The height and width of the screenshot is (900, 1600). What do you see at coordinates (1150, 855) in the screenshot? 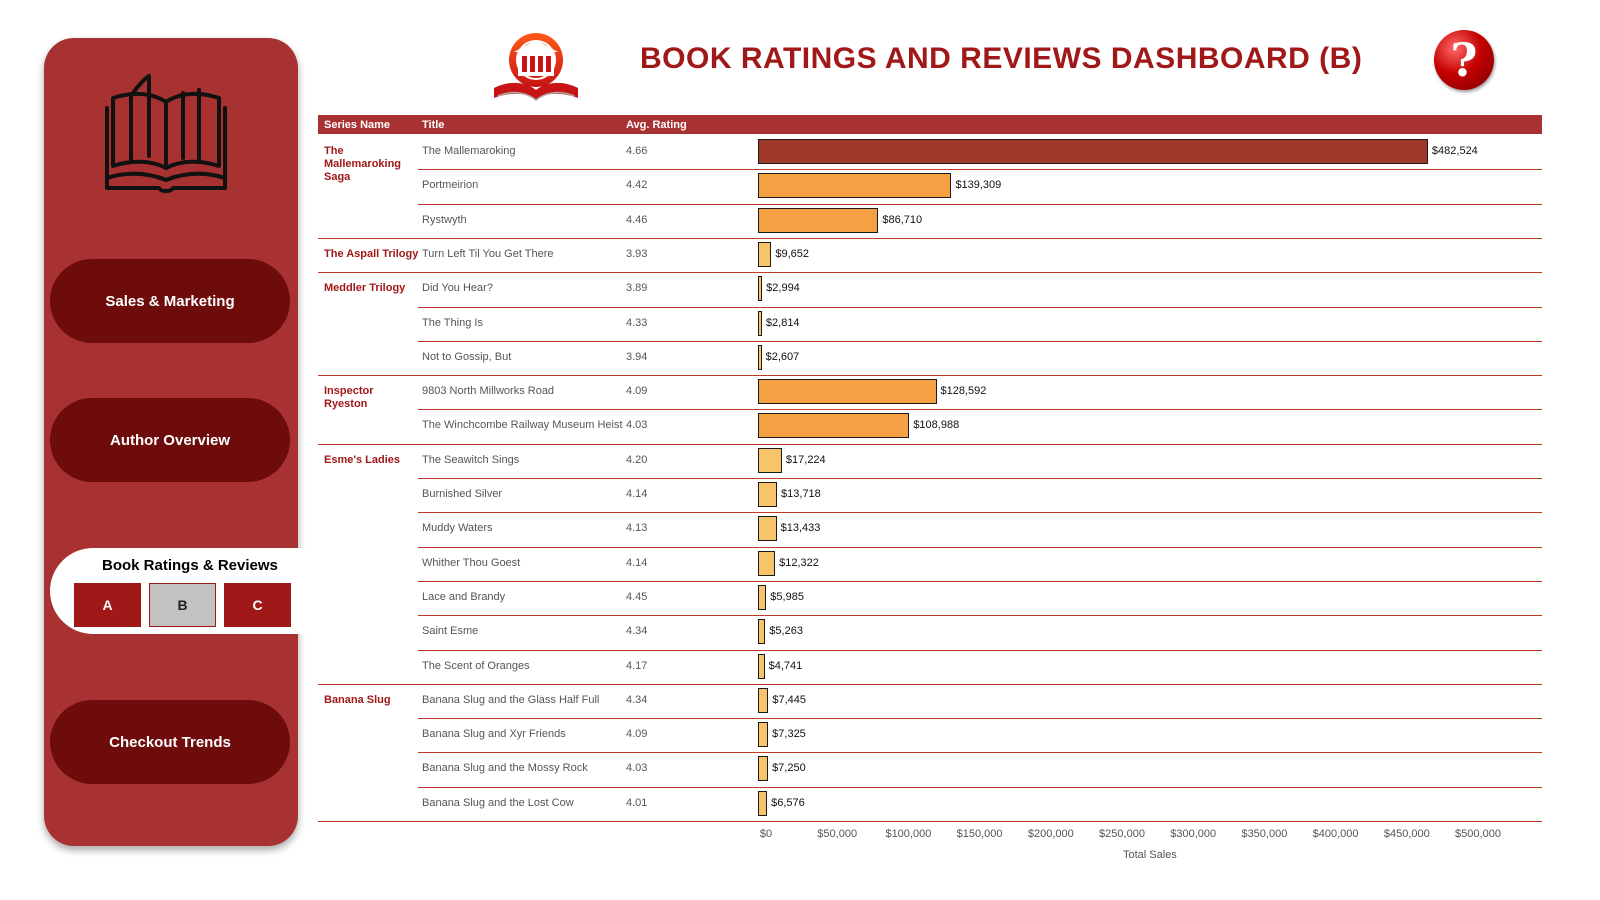
I see `x-axis-title: Total Sales` at bounding box center [1150, 855].